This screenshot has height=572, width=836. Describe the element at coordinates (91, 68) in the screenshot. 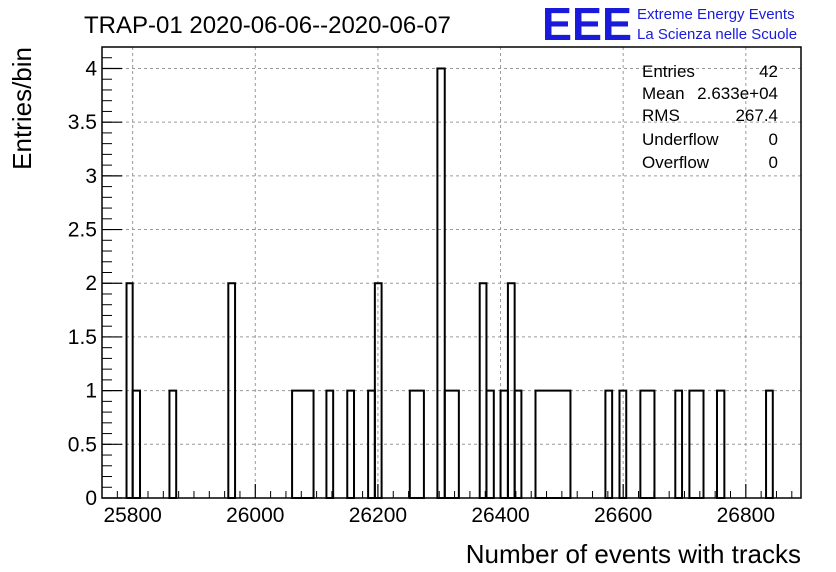

I see `y-tick-label: 4` at that location.